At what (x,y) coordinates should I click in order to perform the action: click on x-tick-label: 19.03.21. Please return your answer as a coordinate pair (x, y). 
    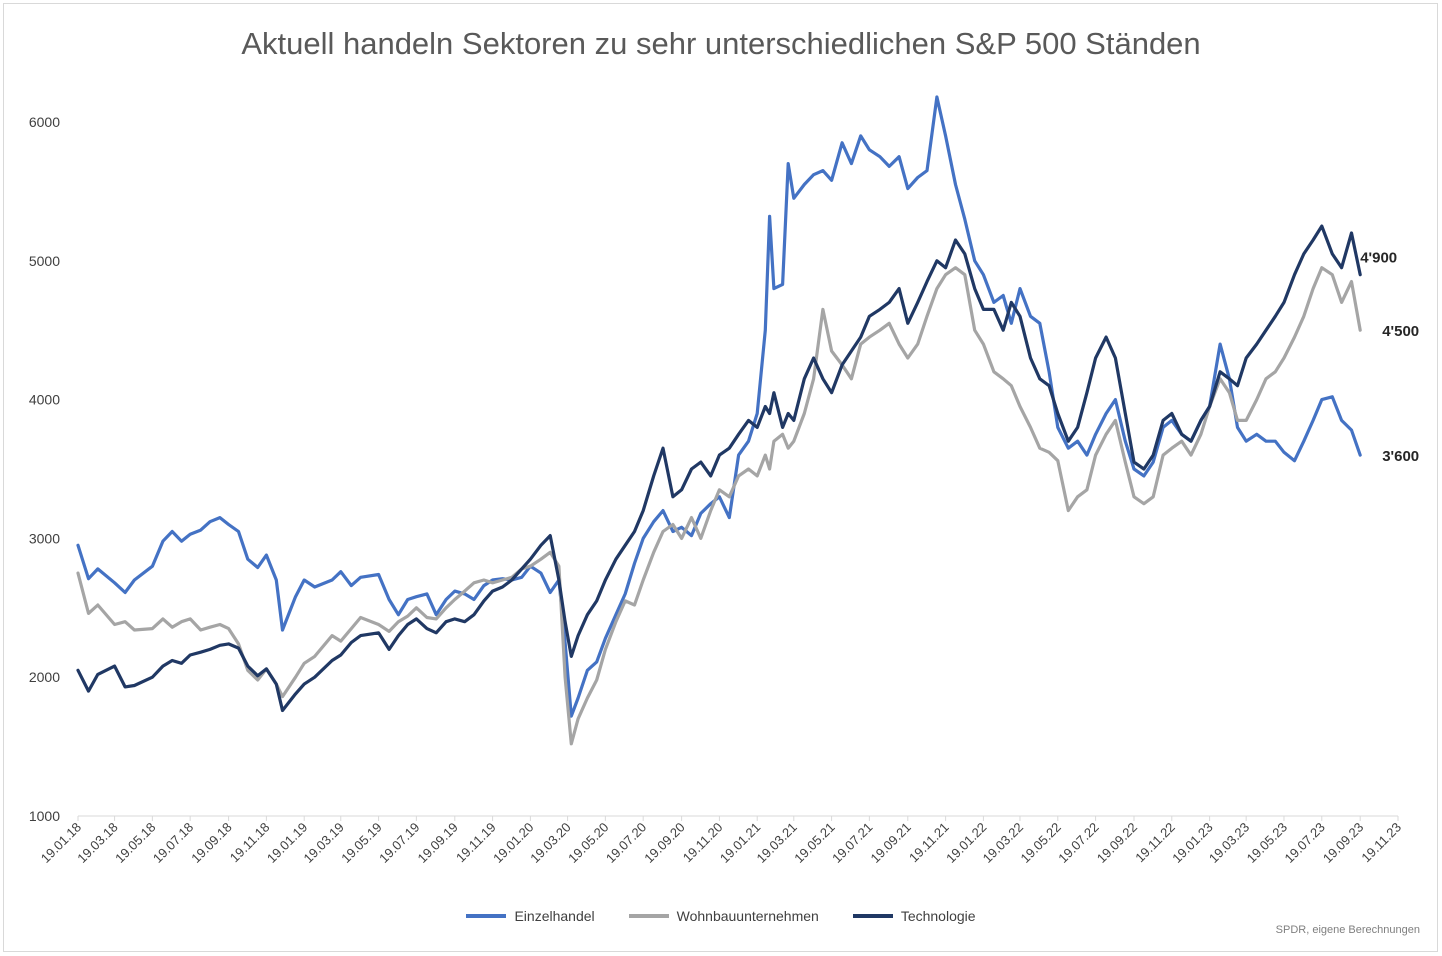
    Looking at the image, I should click on (777, 843).